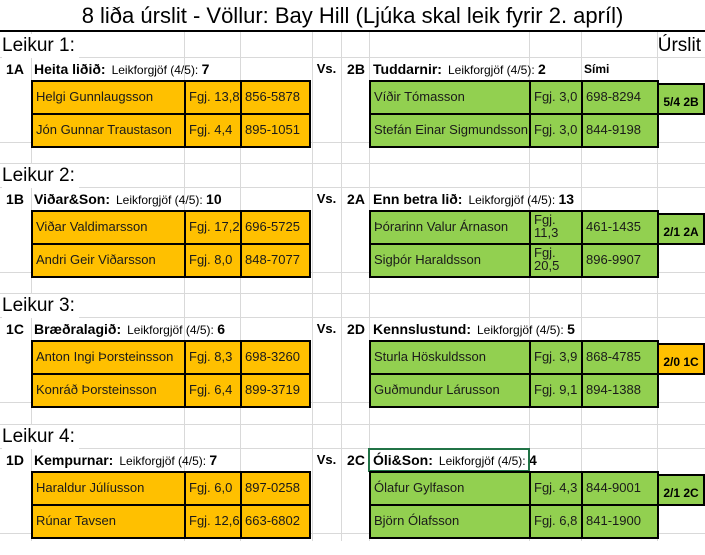 The image size is (705, 555). What do you see at coordinates (274, 260) in the screenshot?
I see `player-phone: 848-7077` at bounding box center [274, 260].